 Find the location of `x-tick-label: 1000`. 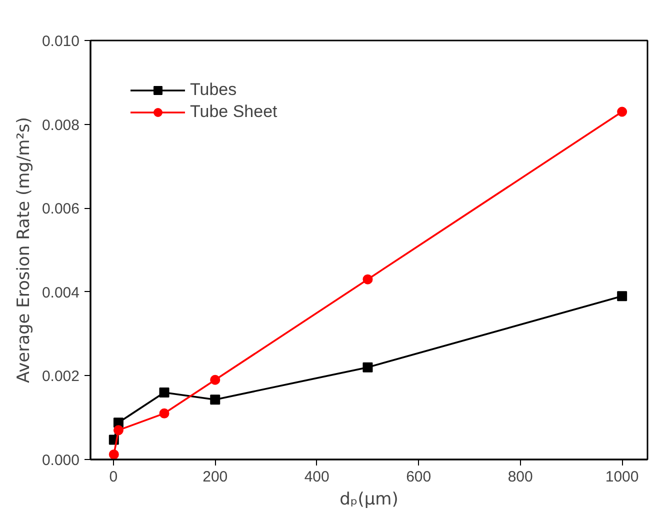

x-tick-label: 1000 is located at coordinates (622, 477).